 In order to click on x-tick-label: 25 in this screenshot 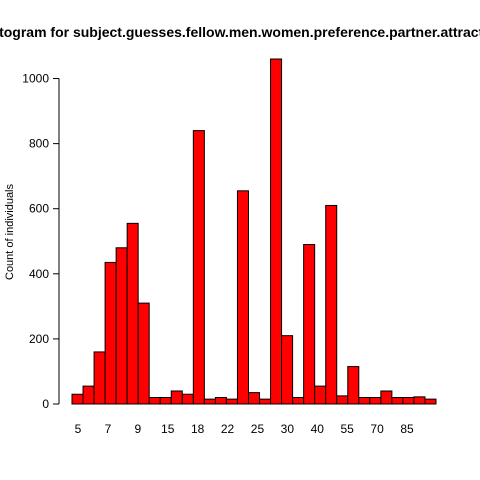, I will do `click(258, 429)`.